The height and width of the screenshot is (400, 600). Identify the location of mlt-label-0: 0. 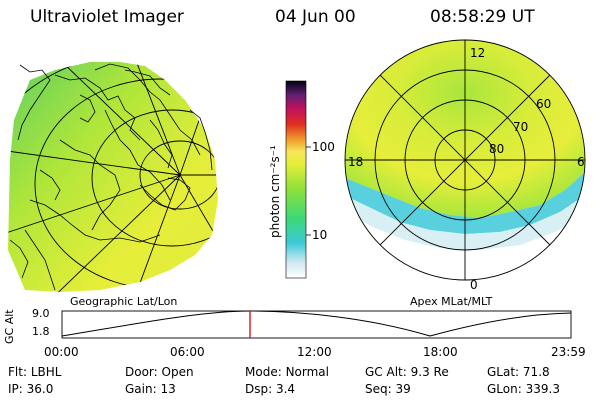
(474, 285).